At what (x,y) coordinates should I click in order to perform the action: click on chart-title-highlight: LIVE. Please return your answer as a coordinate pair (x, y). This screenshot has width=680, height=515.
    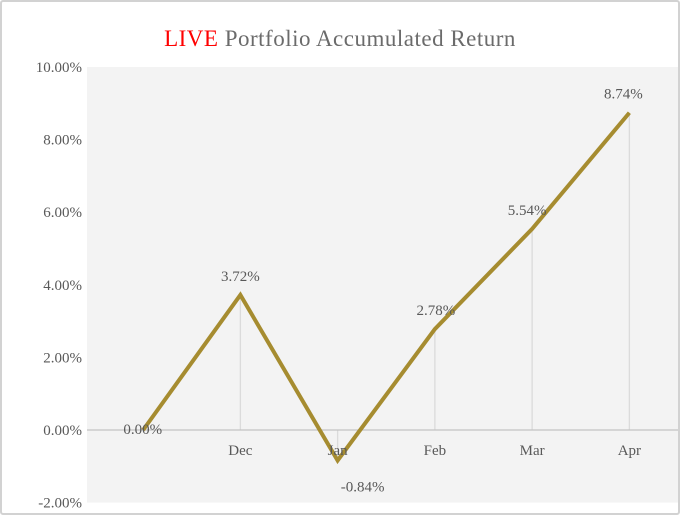
    Looking at the image, I should click on (191, 38).